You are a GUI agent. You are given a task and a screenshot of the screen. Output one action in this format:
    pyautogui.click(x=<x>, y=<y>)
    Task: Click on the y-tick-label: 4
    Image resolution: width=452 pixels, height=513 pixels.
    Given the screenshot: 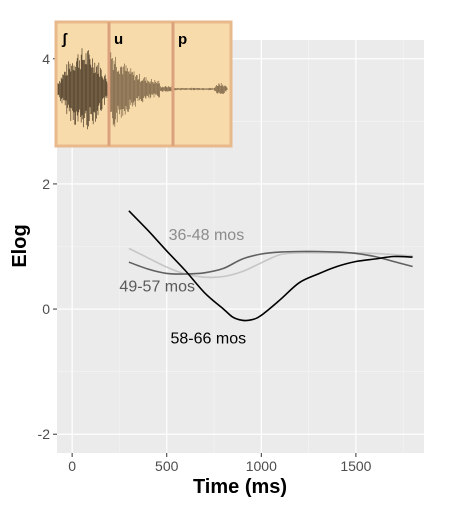 What is the action you would take?
    pyautogui.click(x=46, y=59)
    